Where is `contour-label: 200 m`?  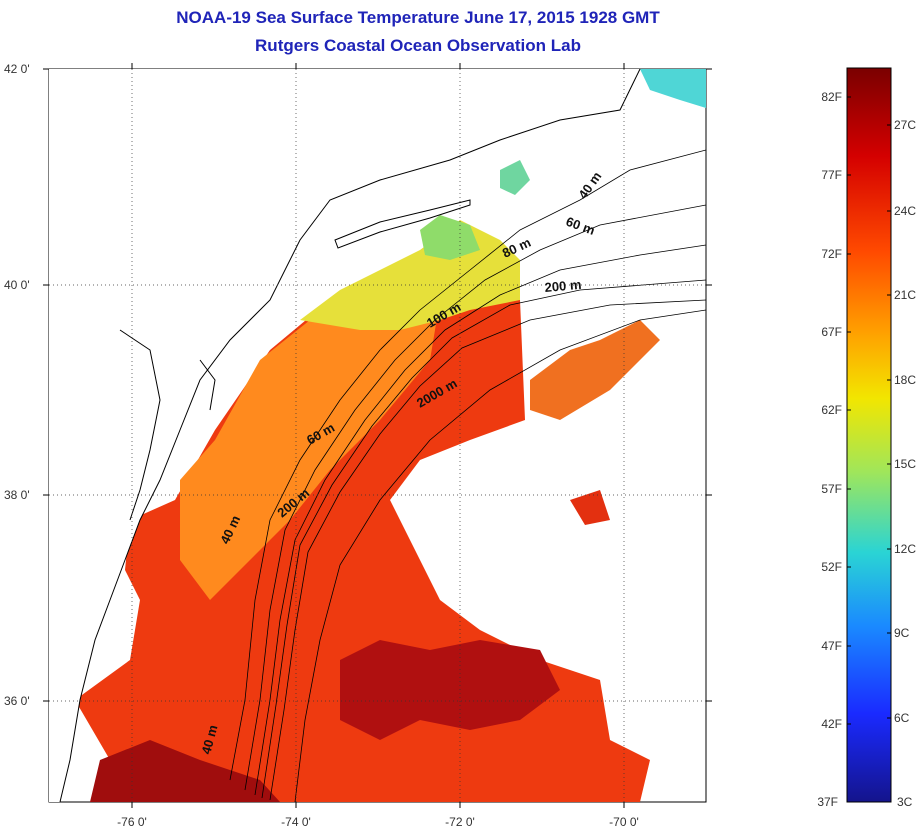 contour-label: 200 m is located at coordinates (563, 286).